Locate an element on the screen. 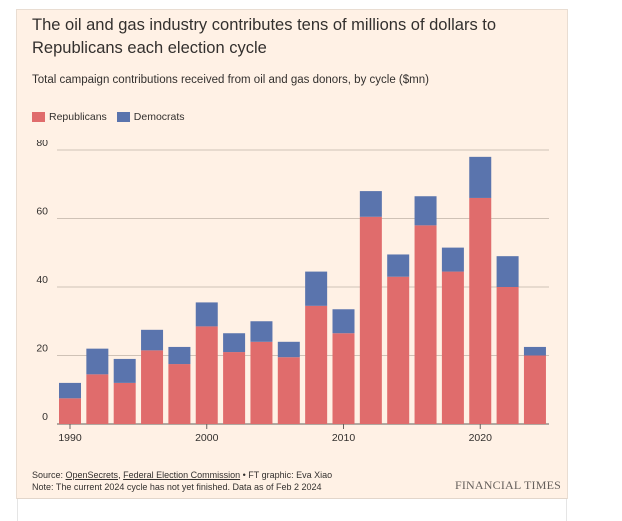 This screenshot has height=521, width=622. bar-republicans-2000 is located at coordinates (206, 375).